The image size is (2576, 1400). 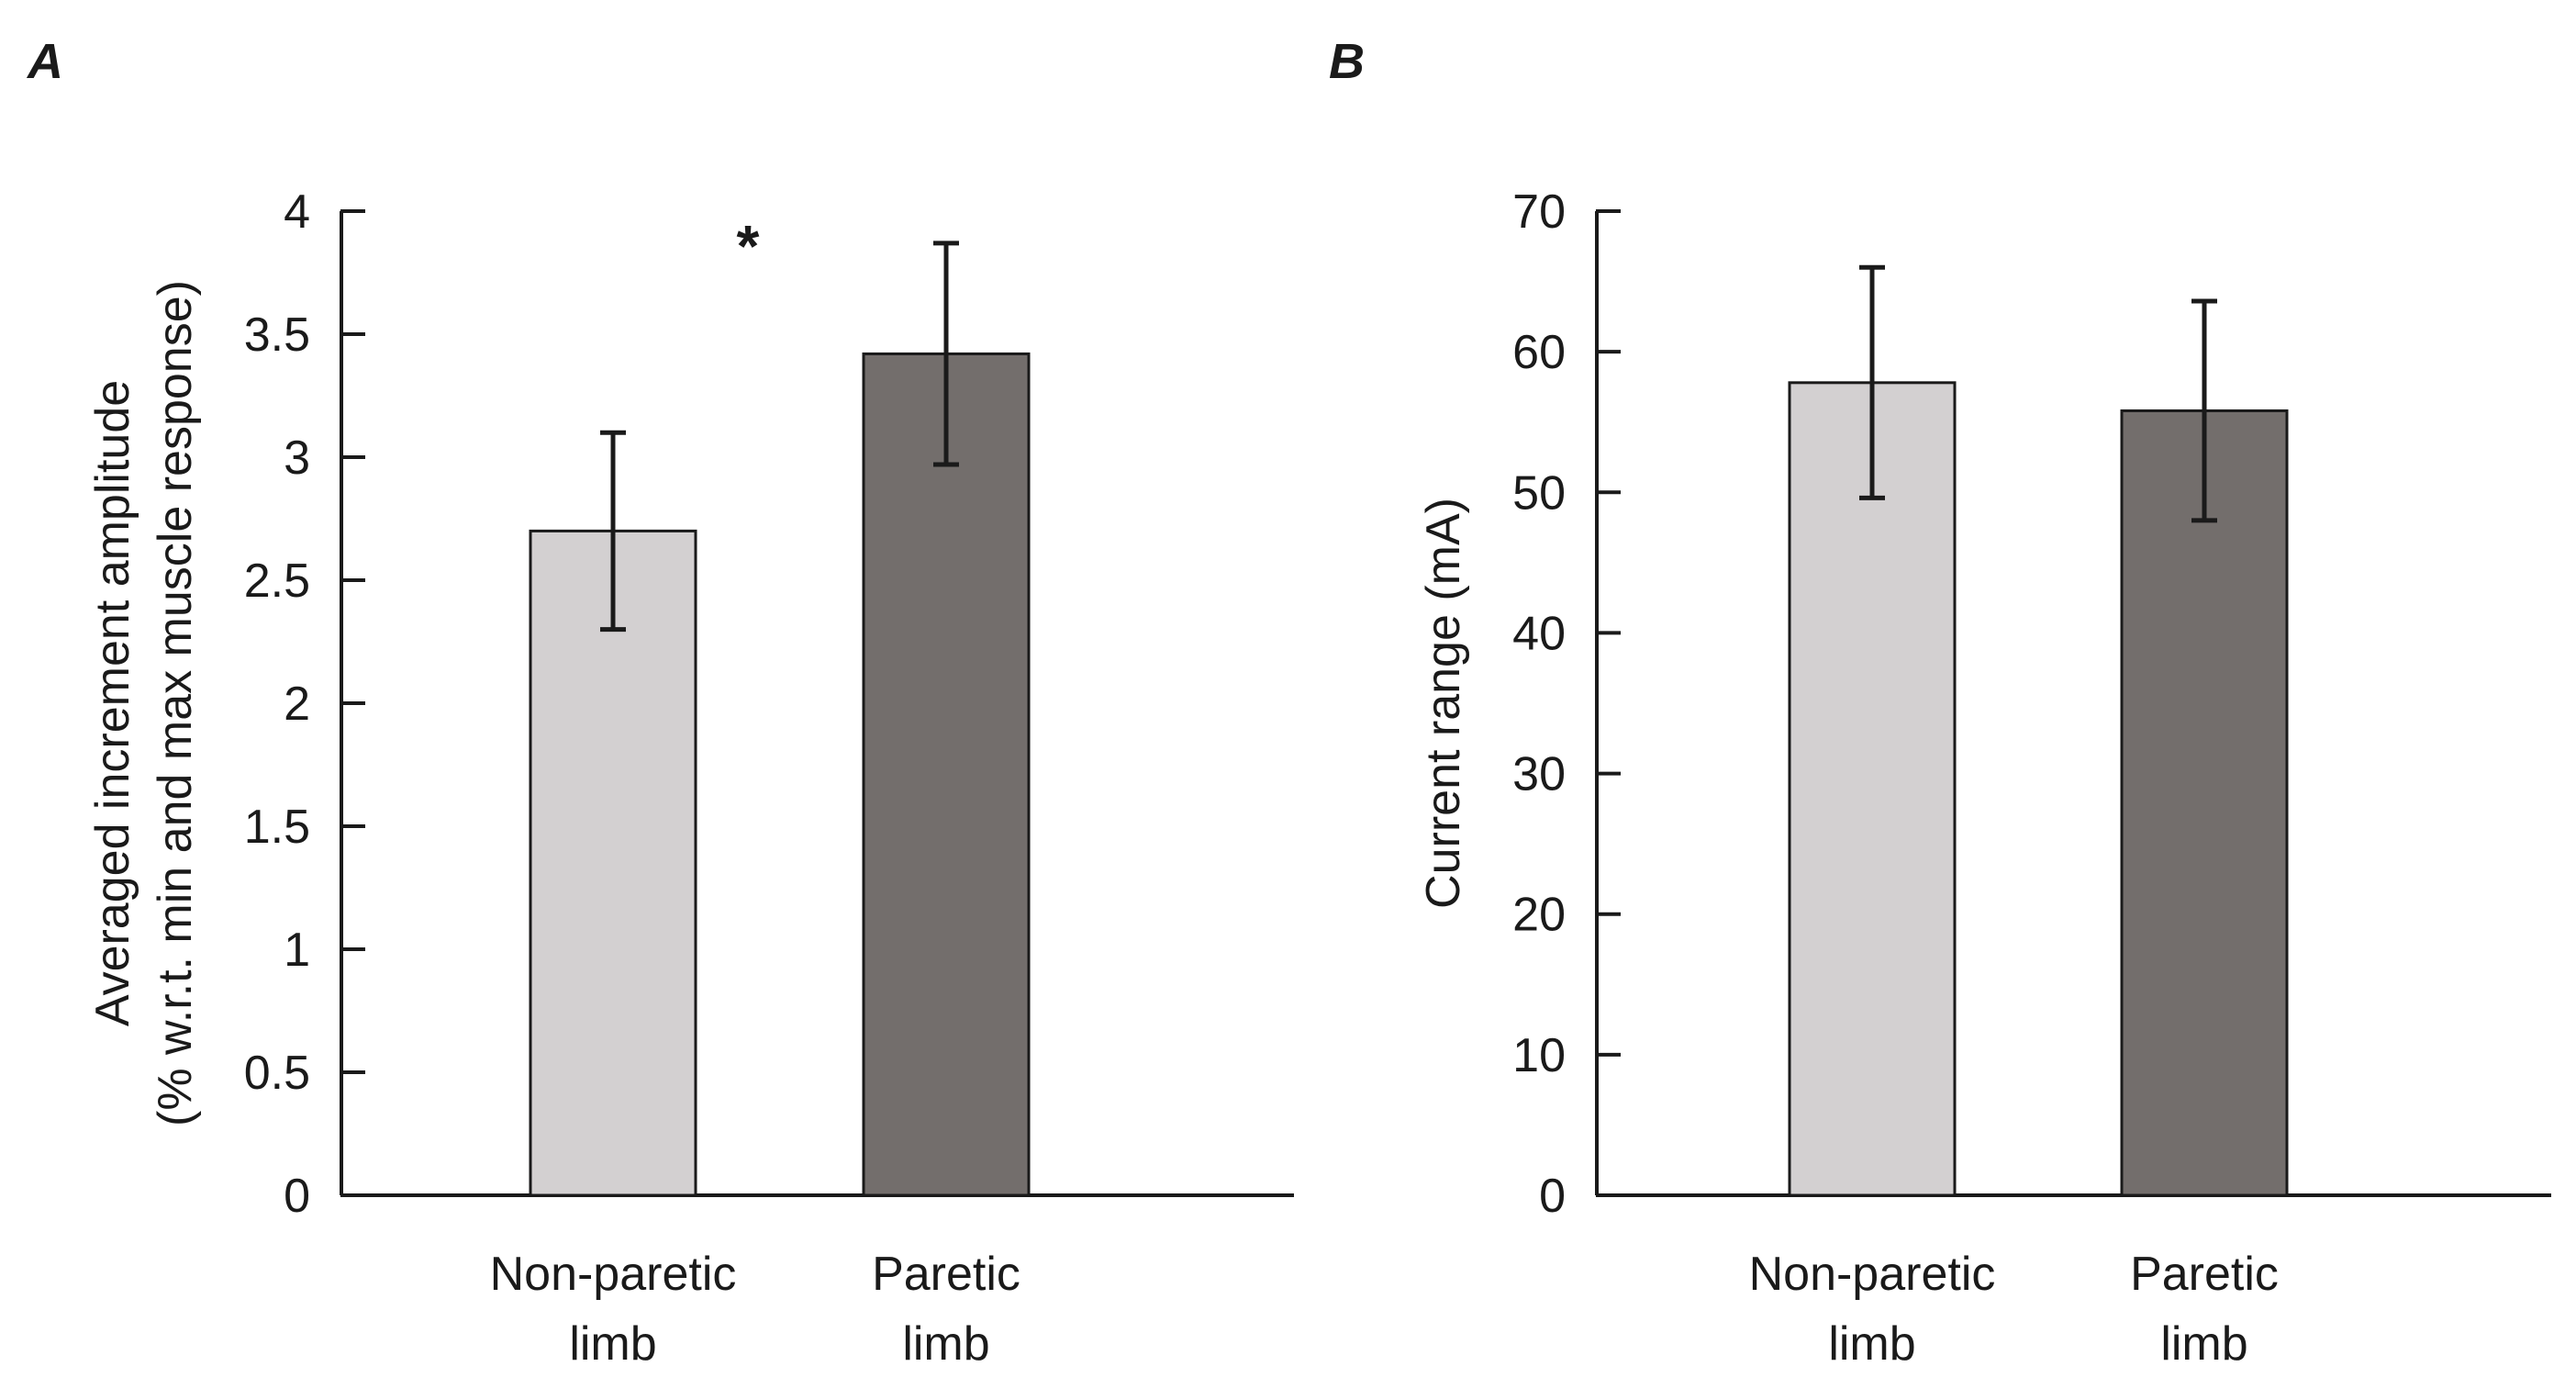 What do you see at coordinates (297, 212) in the screenshot?
I see `y-tick-label: 4` at bounding box center [297, 212].